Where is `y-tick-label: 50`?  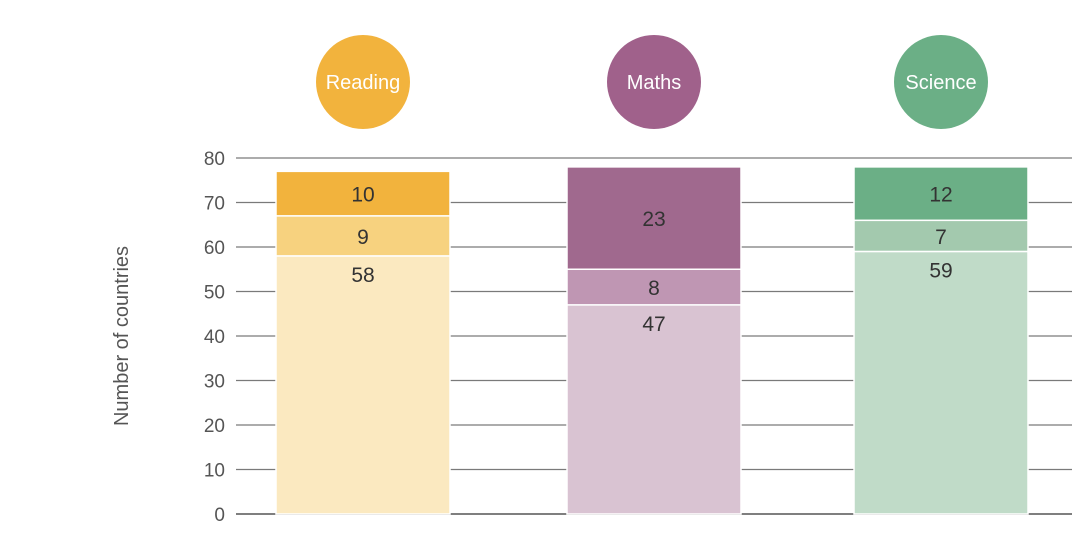 y-tick-label: 50 is located at coordinates (214, 293).